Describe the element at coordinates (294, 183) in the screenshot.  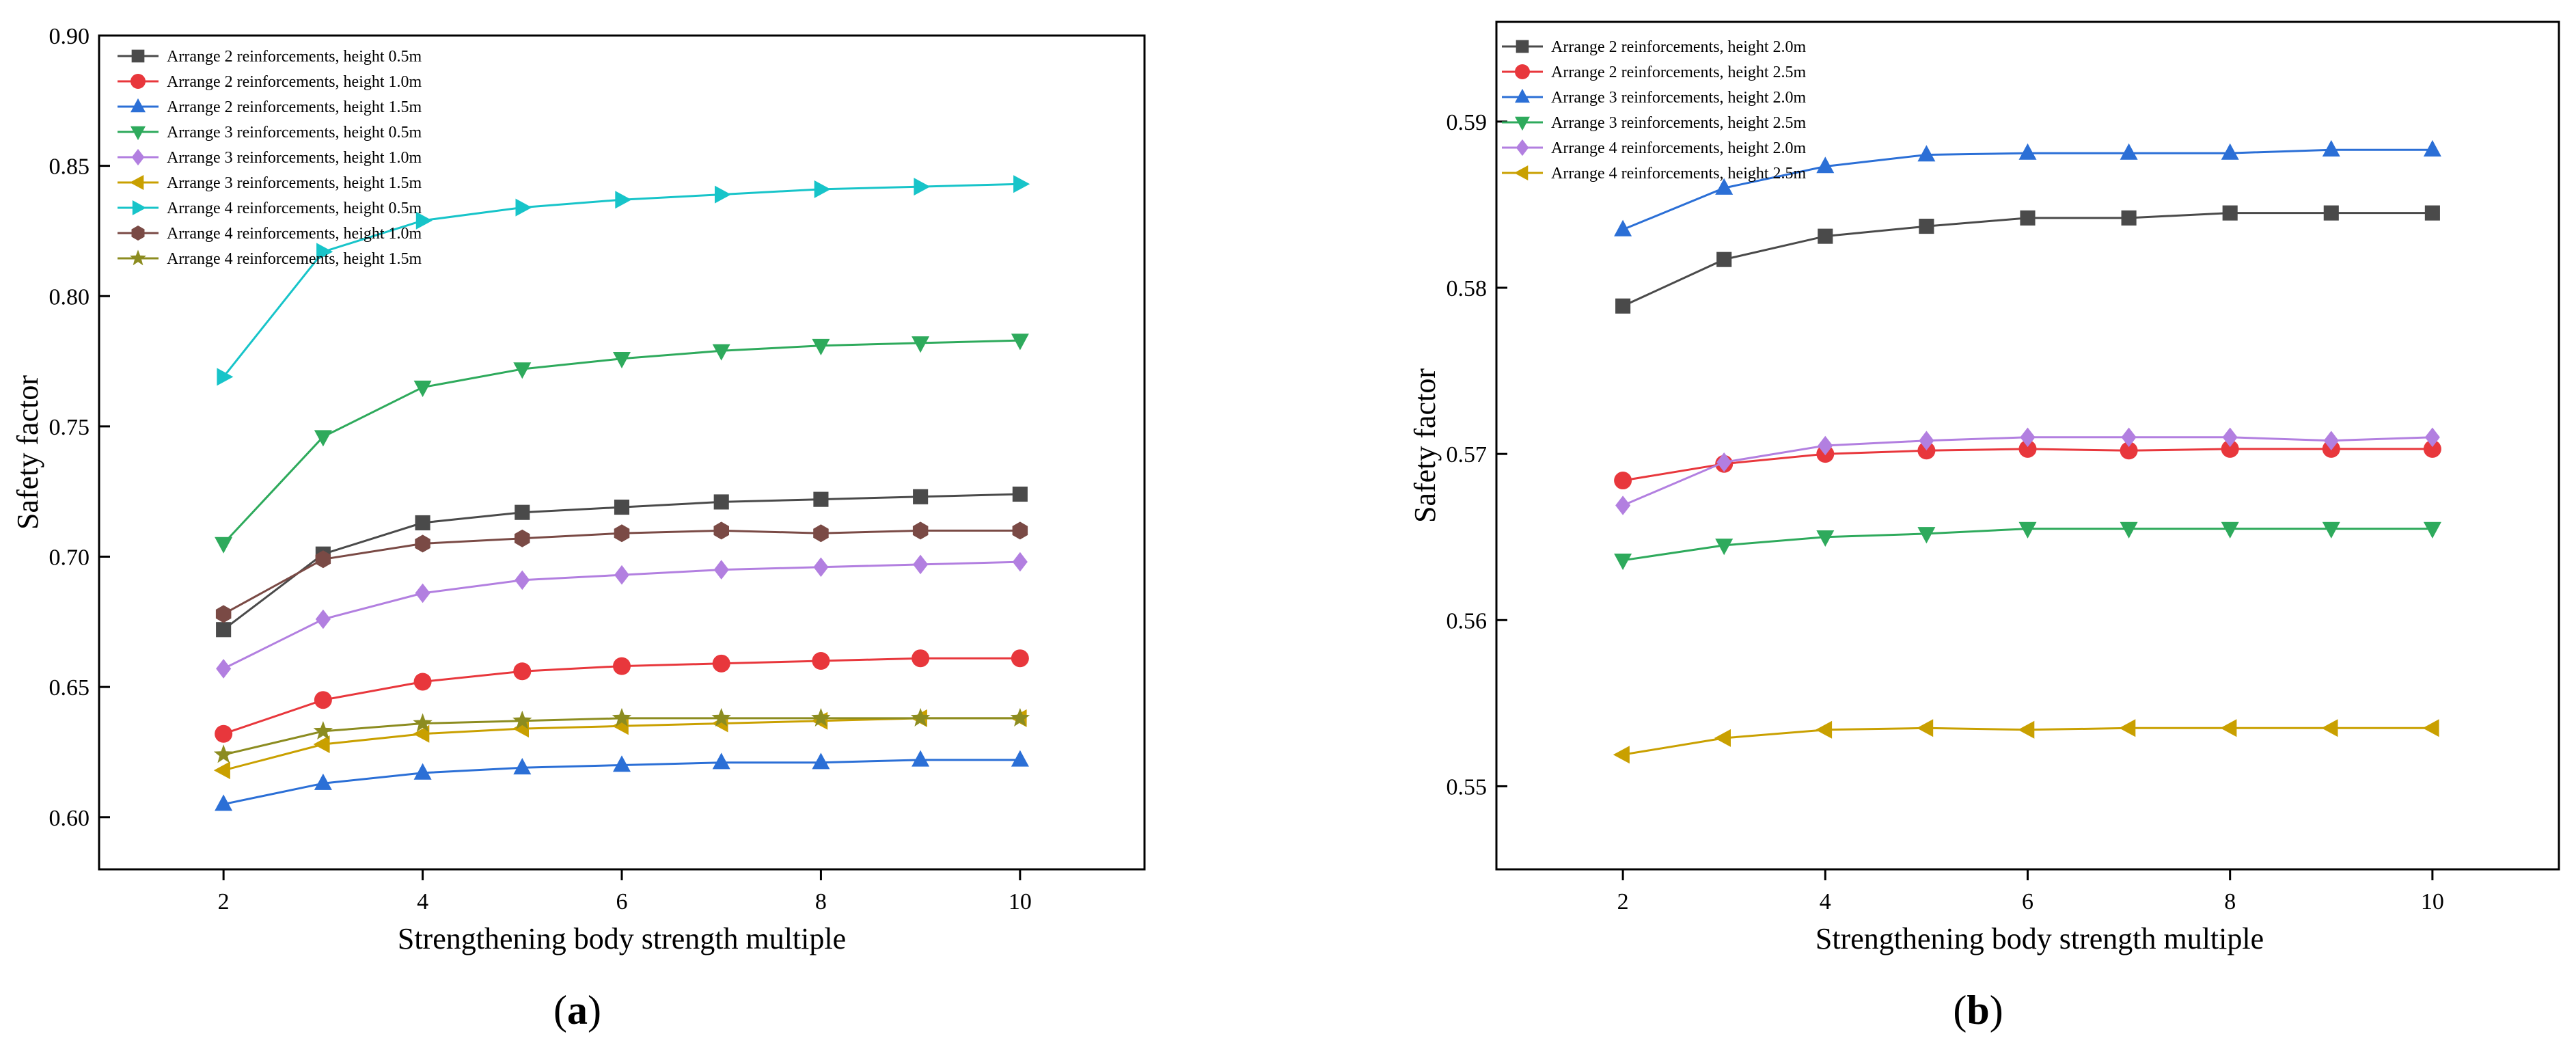
I see `legend-label: Arrange 3 reinforcements, height 1.5m` at that location.